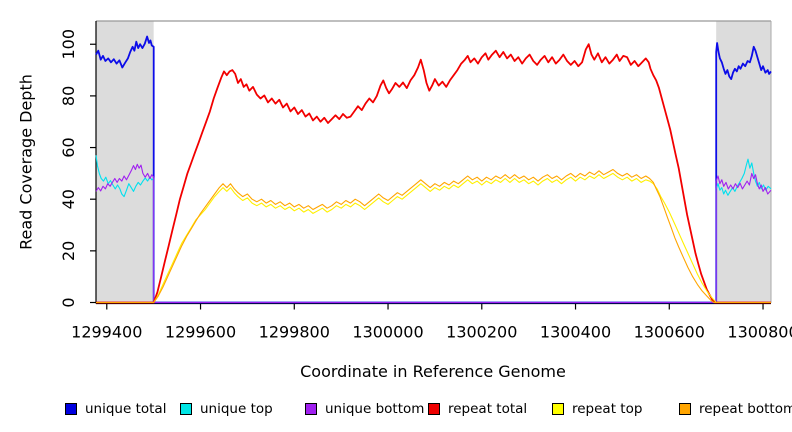 The image size is (792, 432). What do you see at coordinates (433, 371) in the screenshot?
I see `x-axis-title: Coordinate in Reference Genome` at bounding box center [433, 371].